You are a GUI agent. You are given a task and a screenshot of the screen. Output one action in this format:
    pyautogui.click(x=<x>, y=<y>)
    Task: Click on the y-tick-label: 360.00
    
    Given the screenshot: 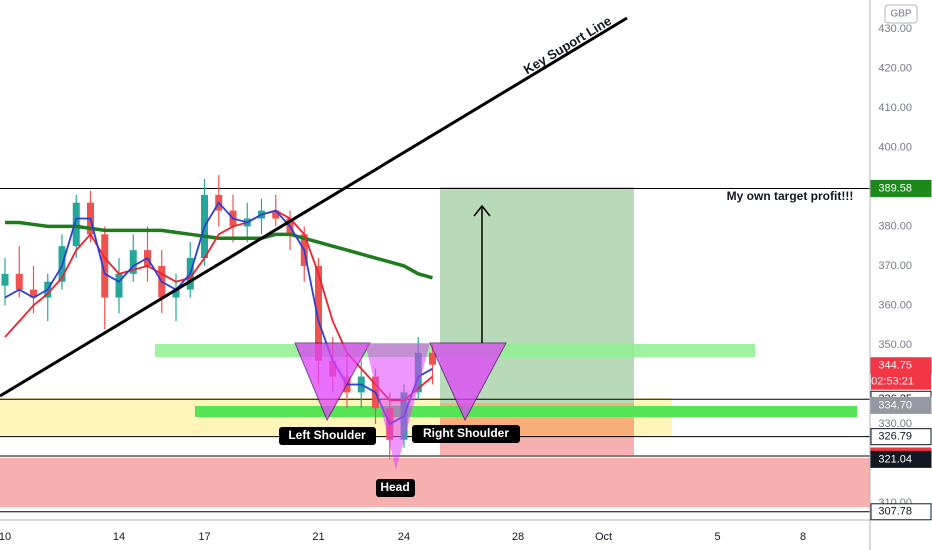 What is the action you would take?
    pyautogui.click(x=895, y=305)
    